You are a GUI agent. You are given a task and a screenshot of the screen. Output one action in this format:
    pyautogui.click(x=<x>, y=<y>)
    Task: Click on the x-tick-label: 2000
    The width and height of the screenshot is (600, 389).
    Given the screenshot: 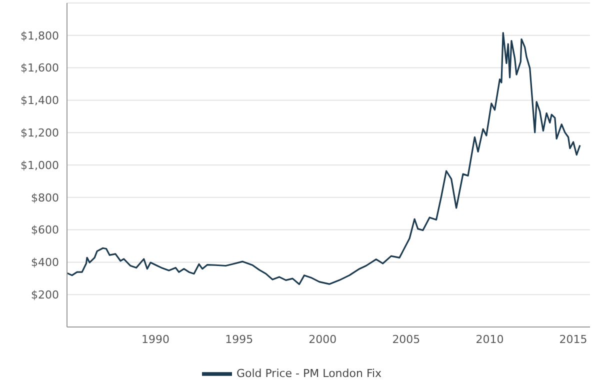 What is the action you would take?
    pyautogui.click(x=322, y=339)
    